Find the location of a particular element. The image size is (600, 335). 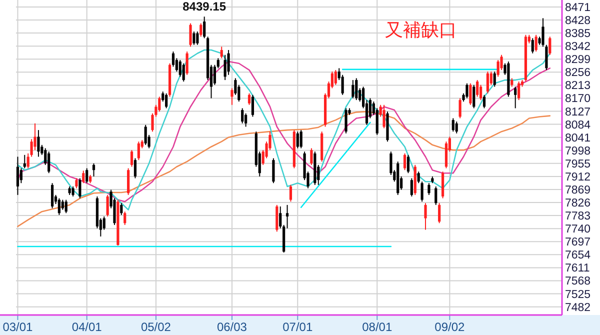

y-tick-label: 7525 is located at coordinates (578, 294).